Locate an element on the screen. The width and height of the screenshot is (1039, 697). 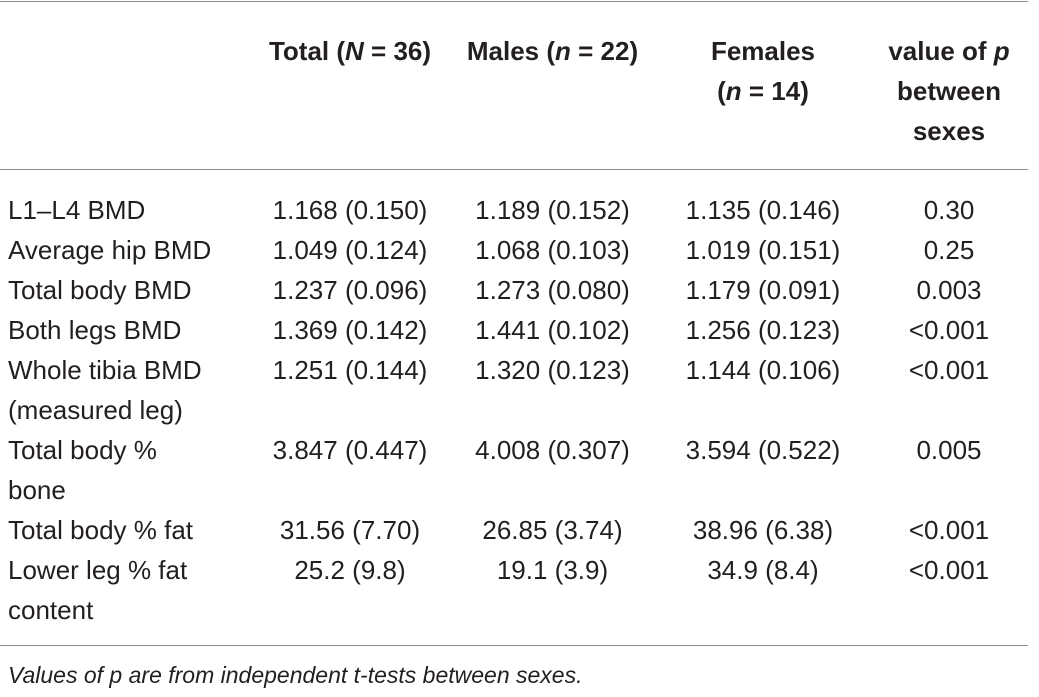
row-label-line: Total body % fat is located at coordinates (100, 530).